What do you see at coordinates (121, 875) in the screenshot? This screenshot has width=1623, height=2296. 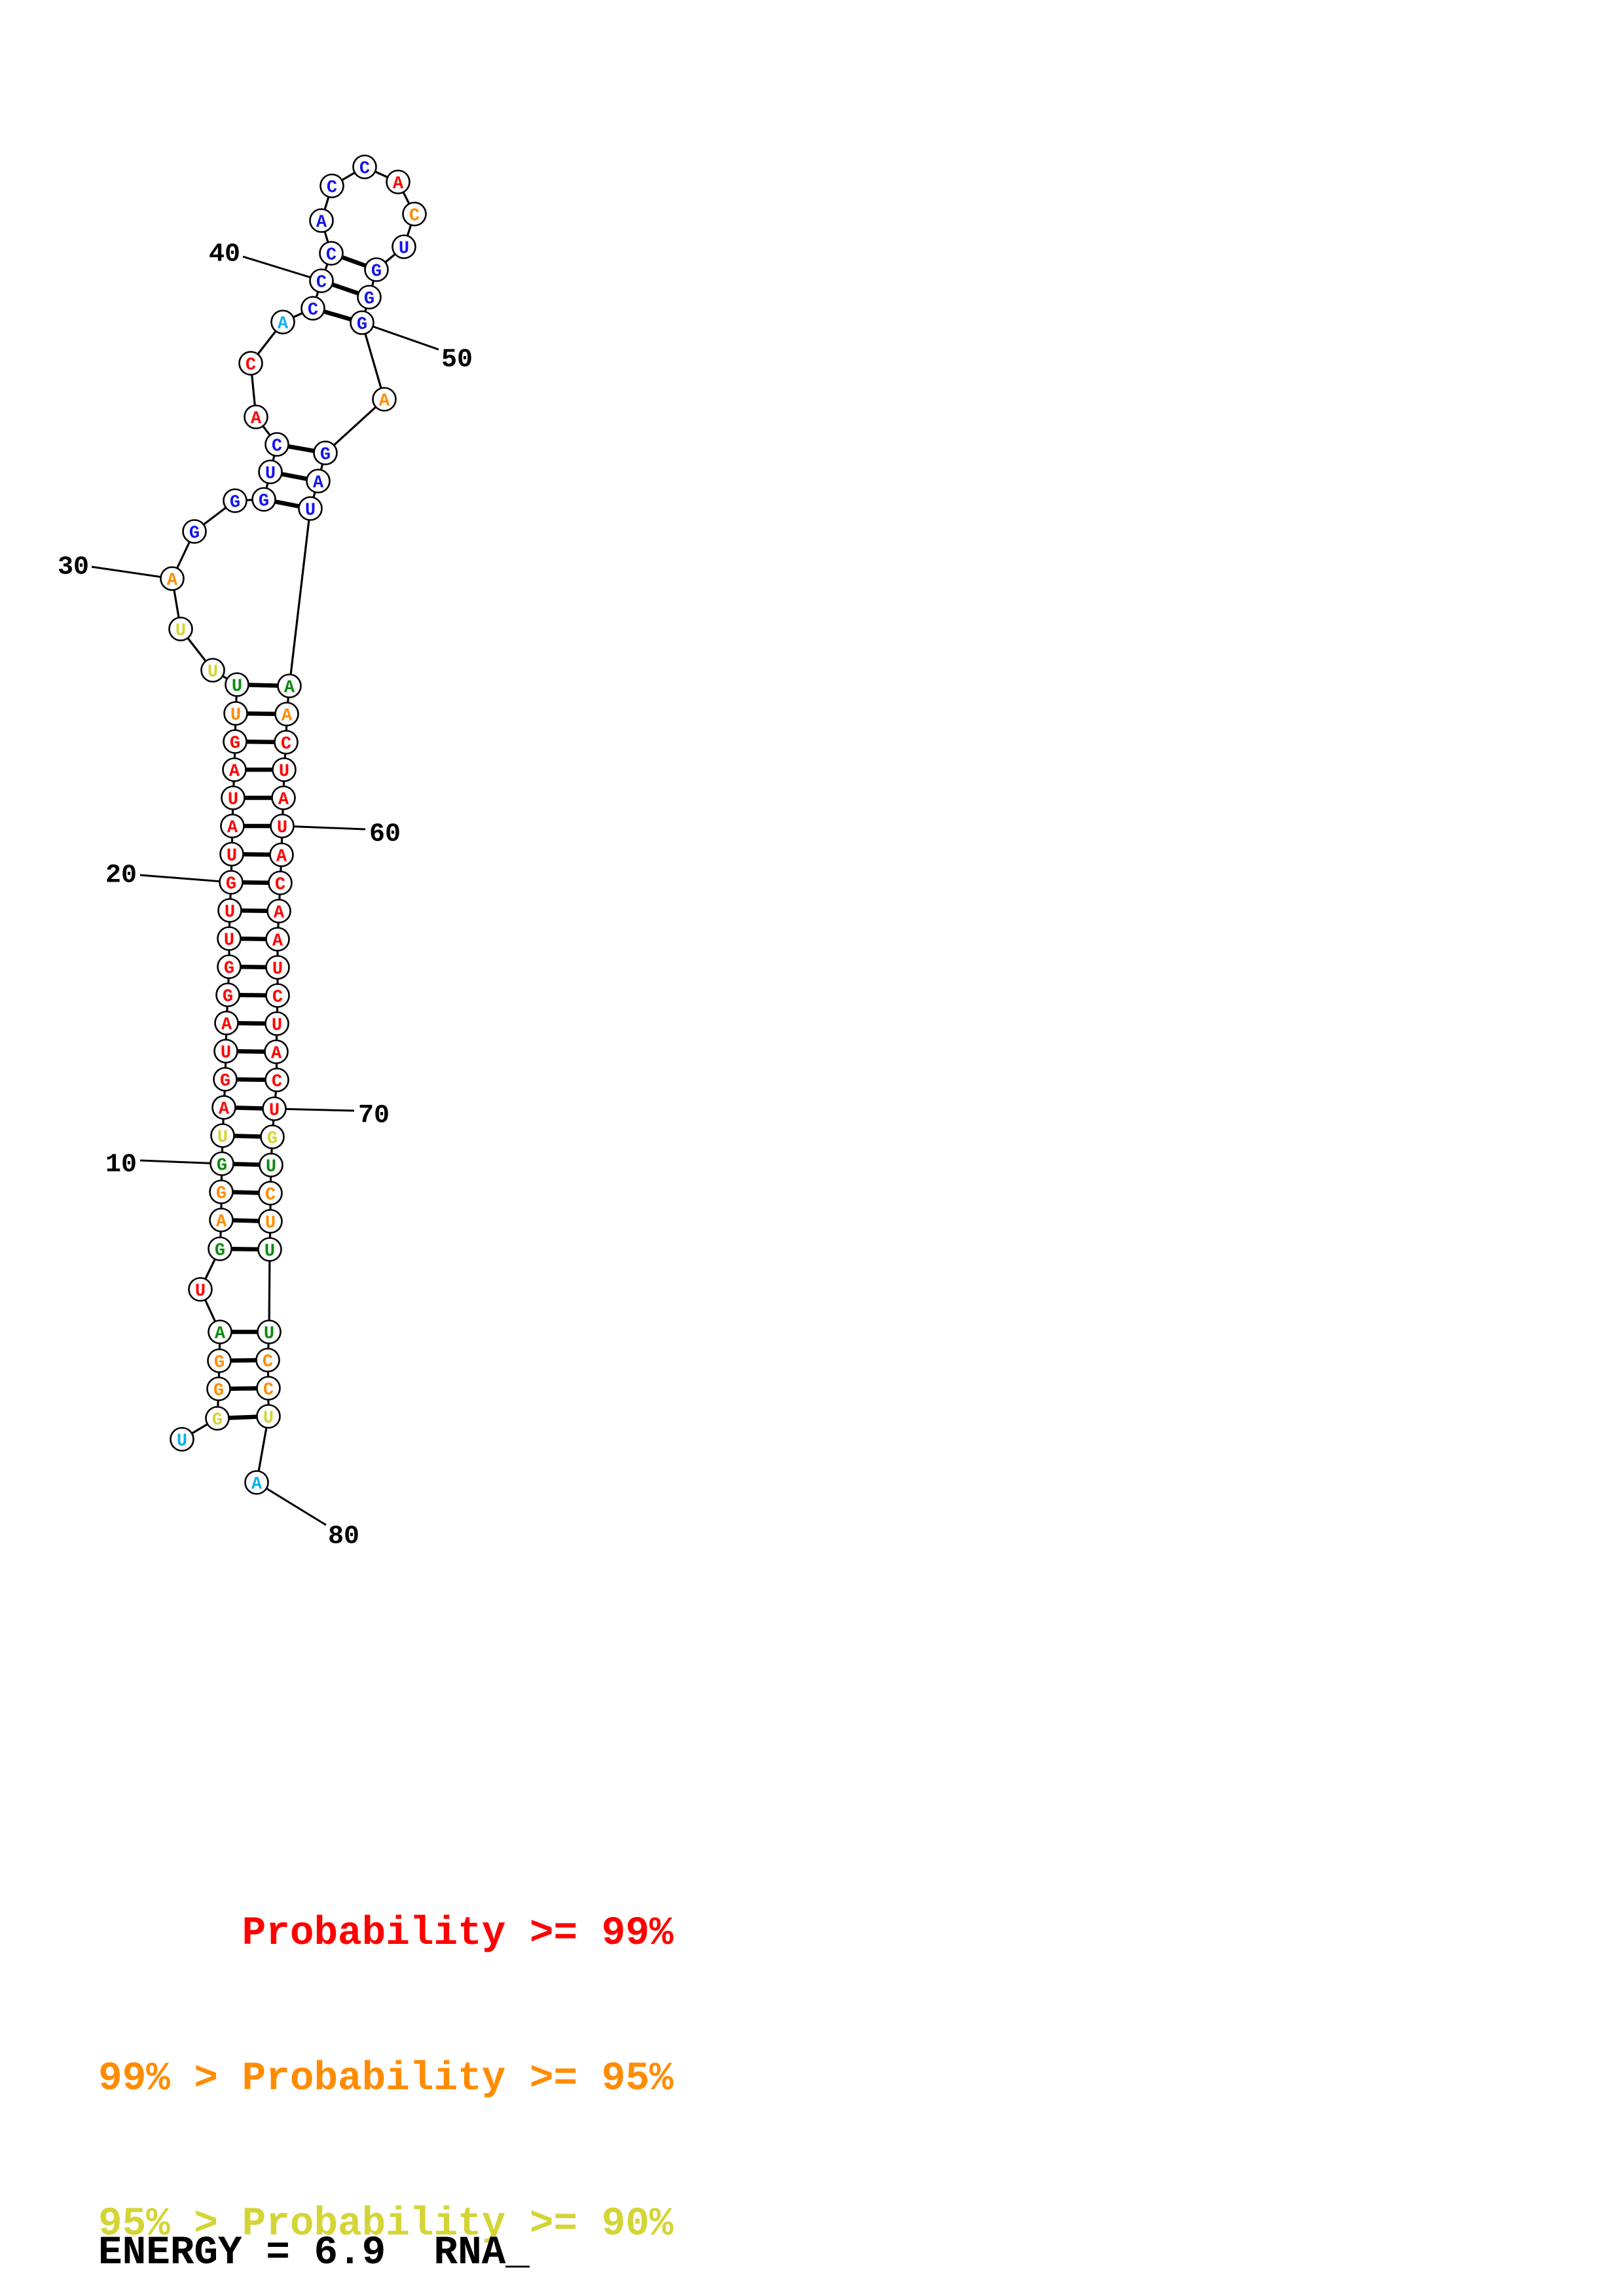 I see `position-label: 20` at bounding box center [121, 875].